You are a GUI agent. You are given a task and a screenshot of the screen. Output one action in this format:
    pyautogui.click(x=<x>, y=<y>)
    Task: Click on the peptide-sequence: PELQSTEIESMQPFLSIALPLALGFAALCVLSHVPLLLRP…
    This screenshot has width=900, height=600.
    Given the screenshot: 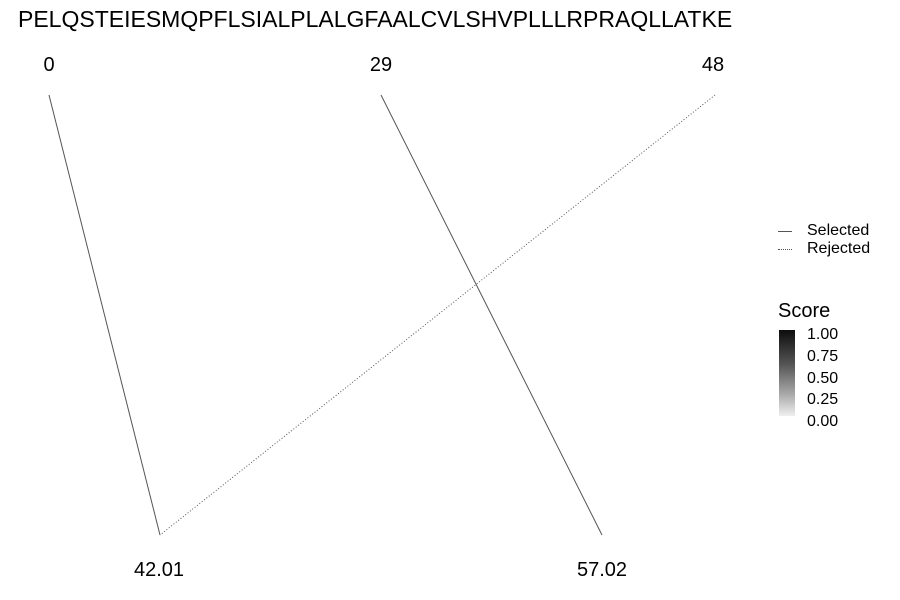 What is the action you would take?
    pyautogui.click(x=375, y=19)
    